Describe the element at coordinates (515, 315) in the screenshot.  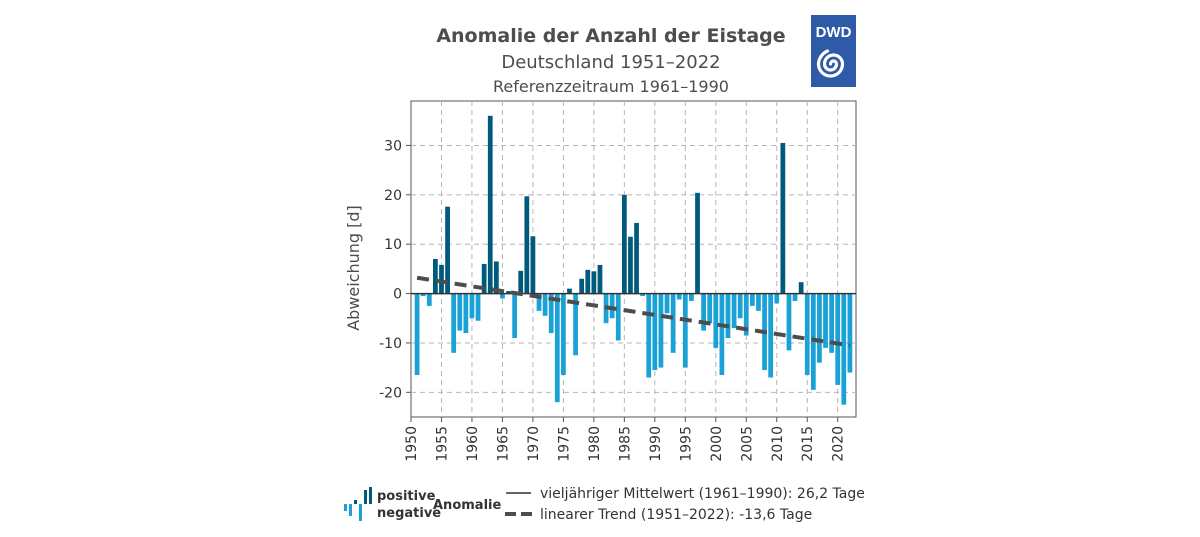
I see `bar-1967` at that location.